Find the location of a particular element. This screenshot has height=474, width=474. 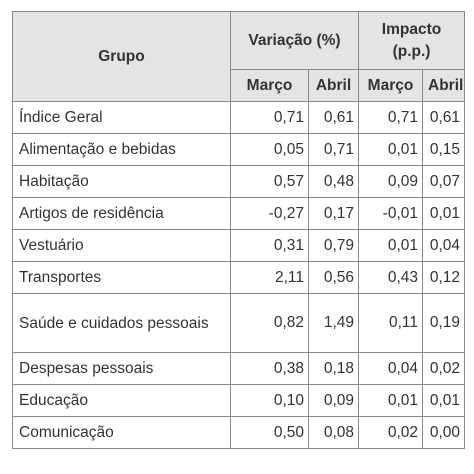

header-variation: Variação (%) is located at coordinates (294, 40).